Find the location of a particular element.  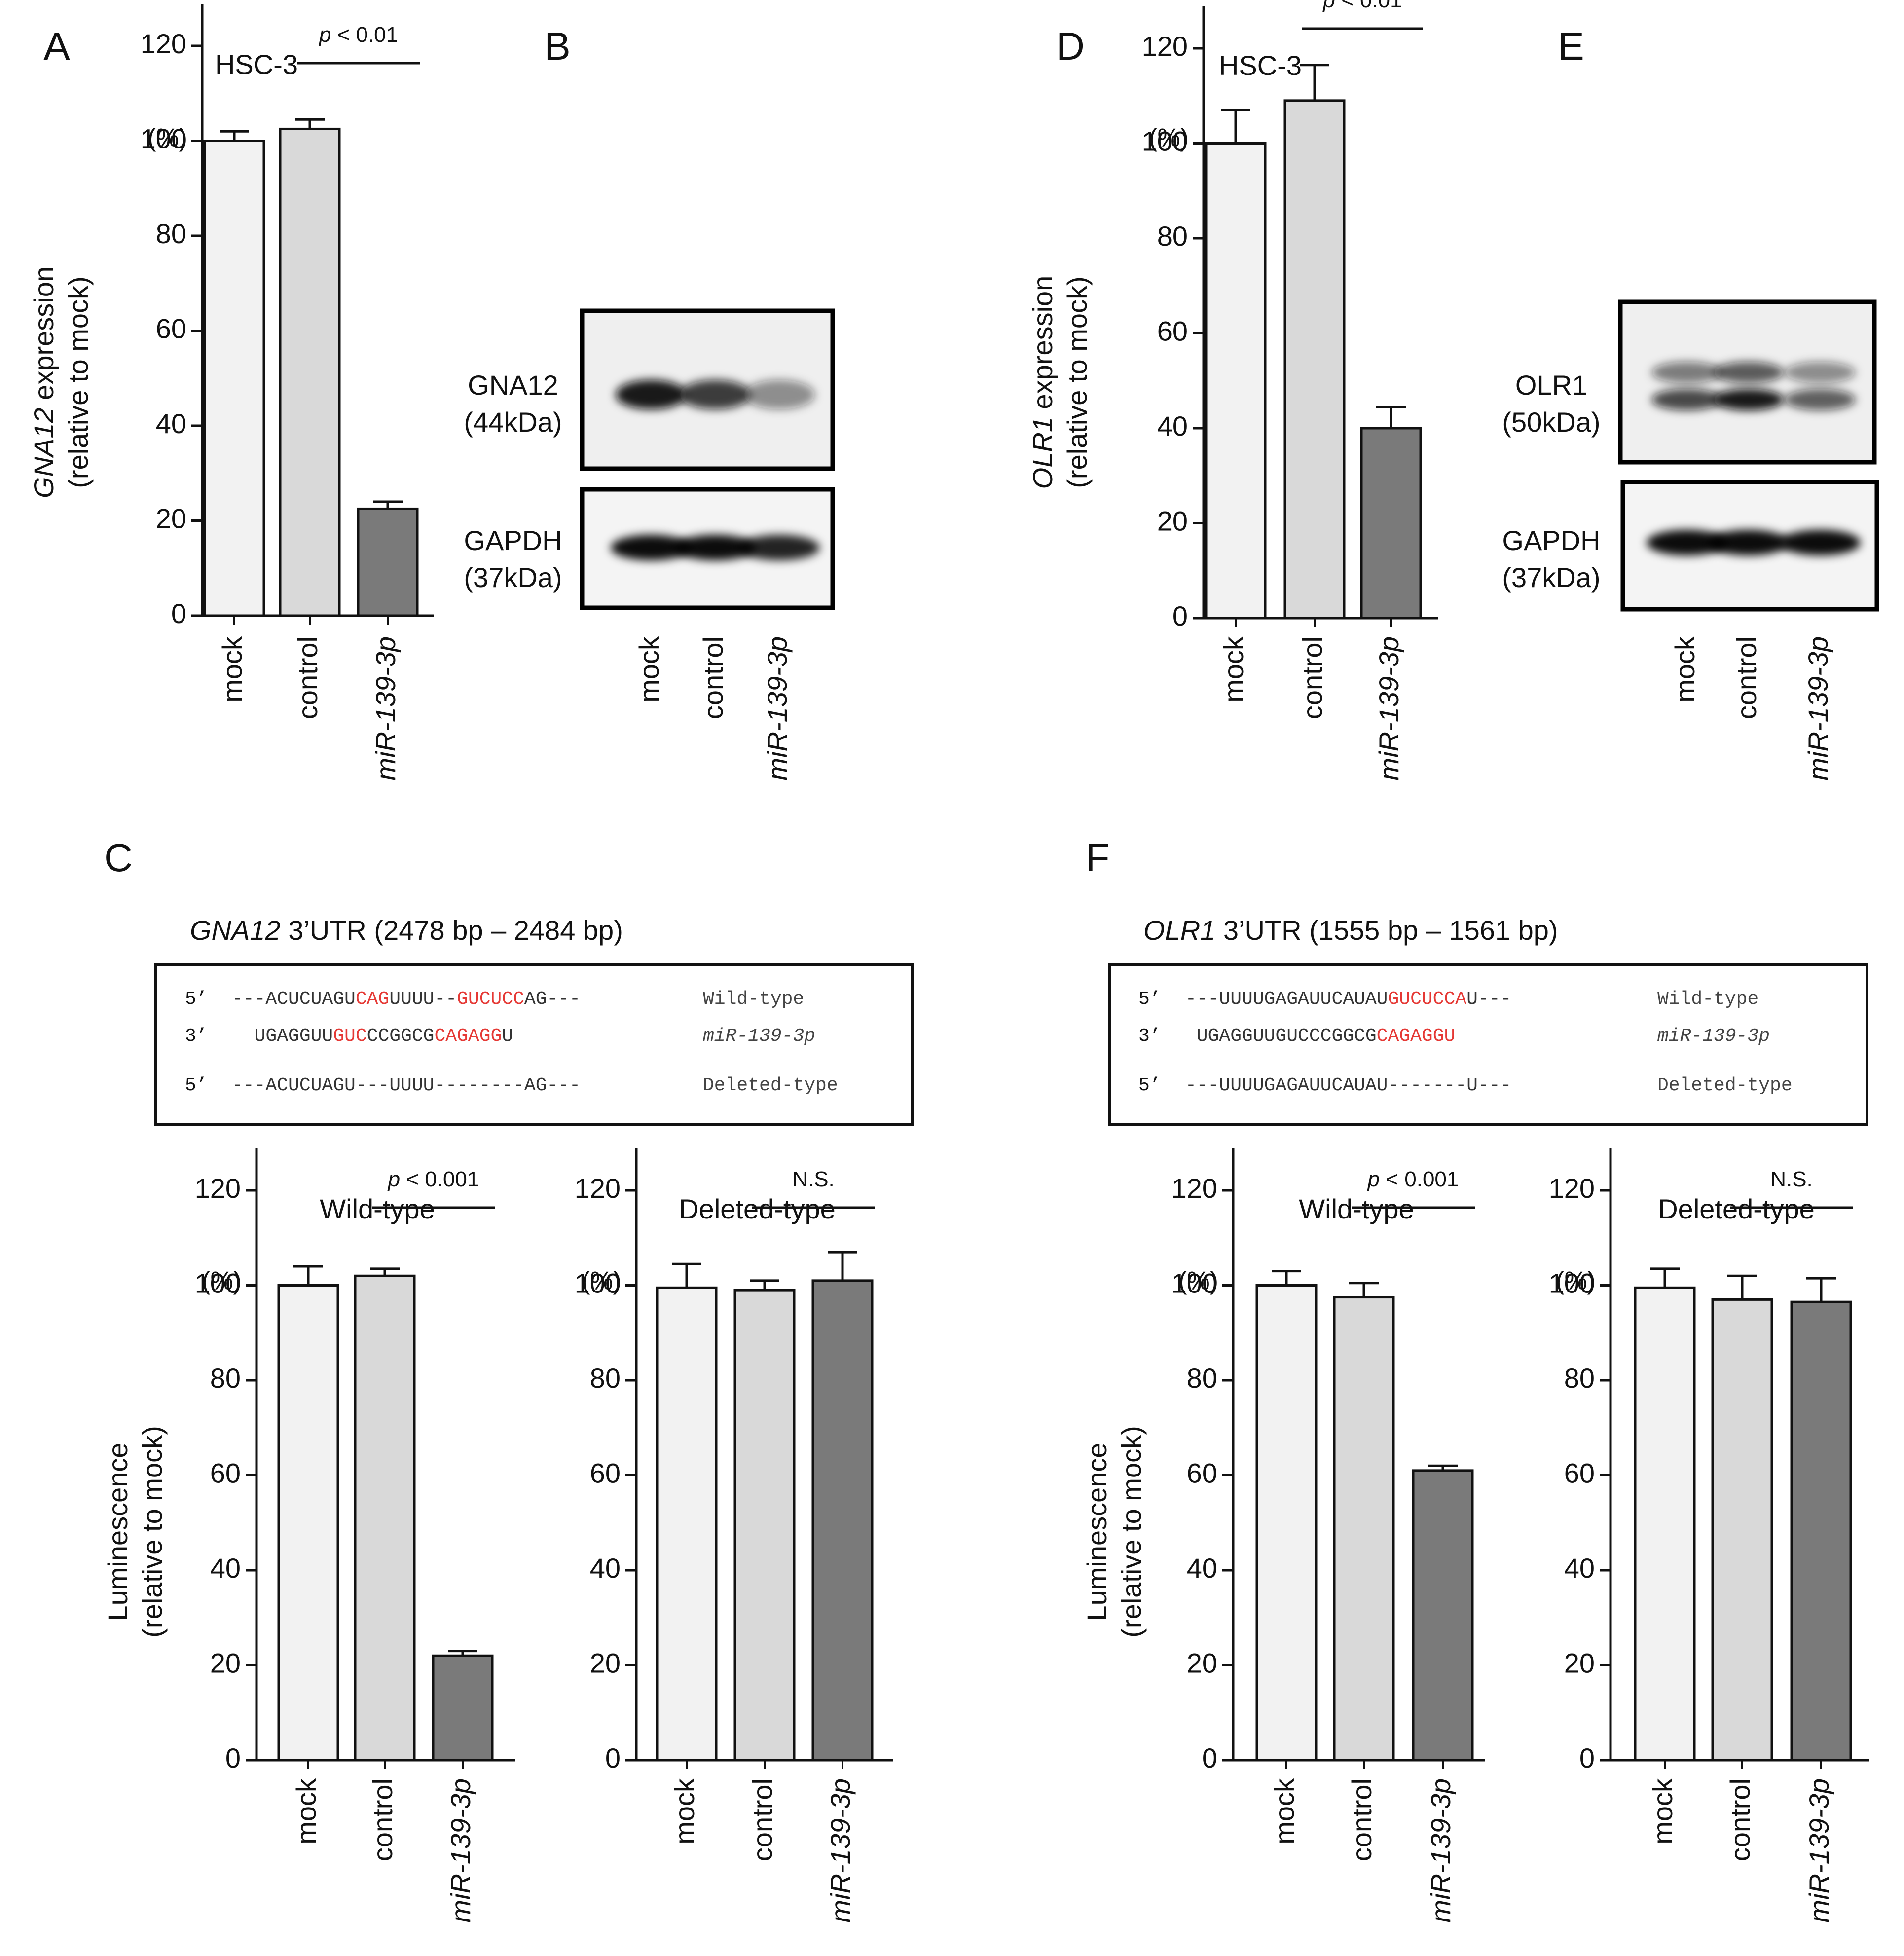

blot-target-kda: (44kDa) is located at coordinates (513, 422).